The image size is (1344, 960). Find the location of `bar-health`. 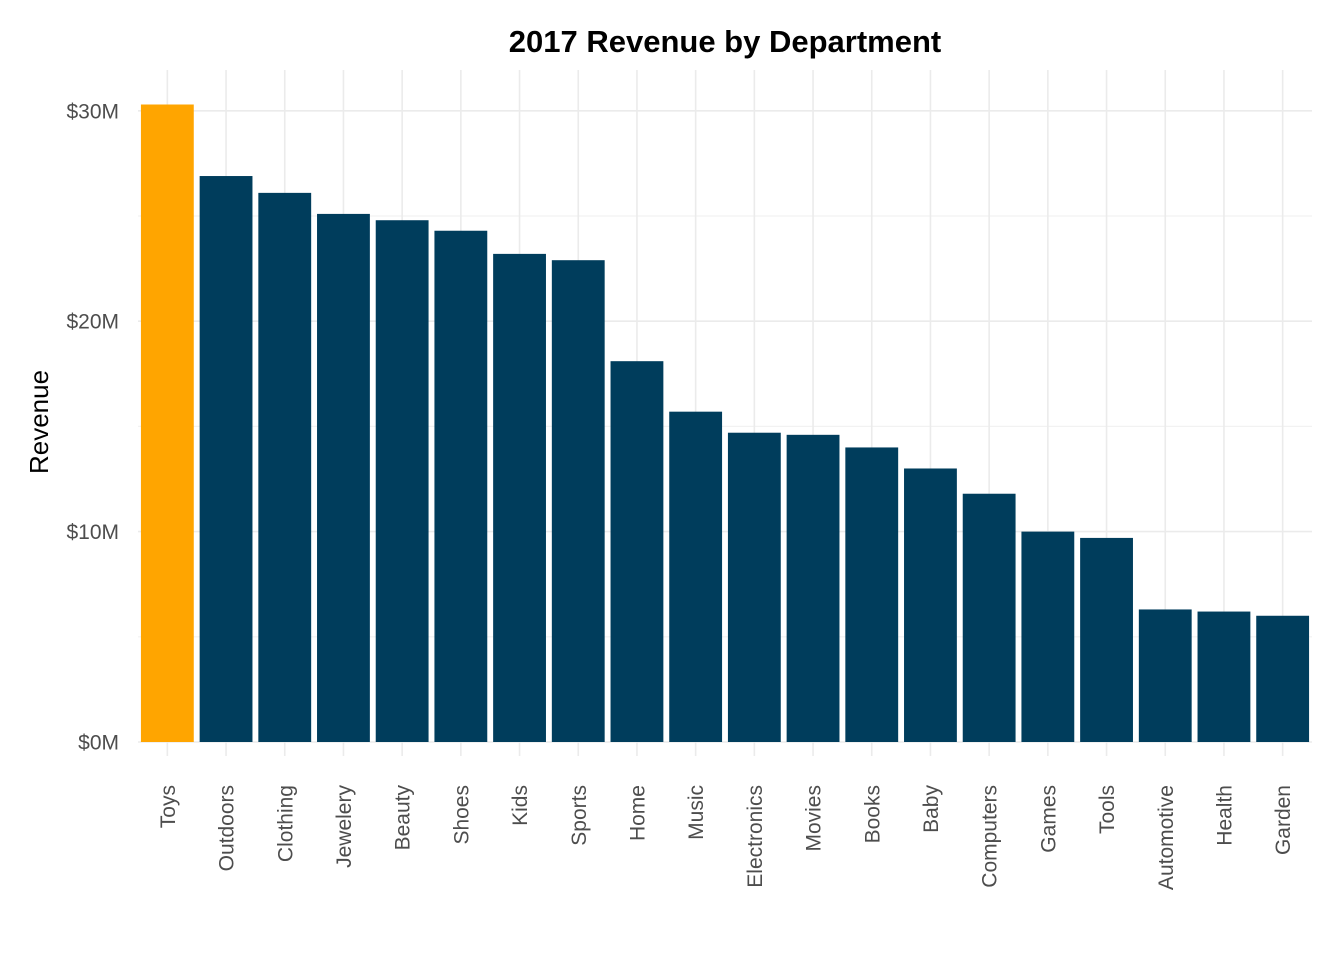

bar-health is located at coordinates (1224, 676).